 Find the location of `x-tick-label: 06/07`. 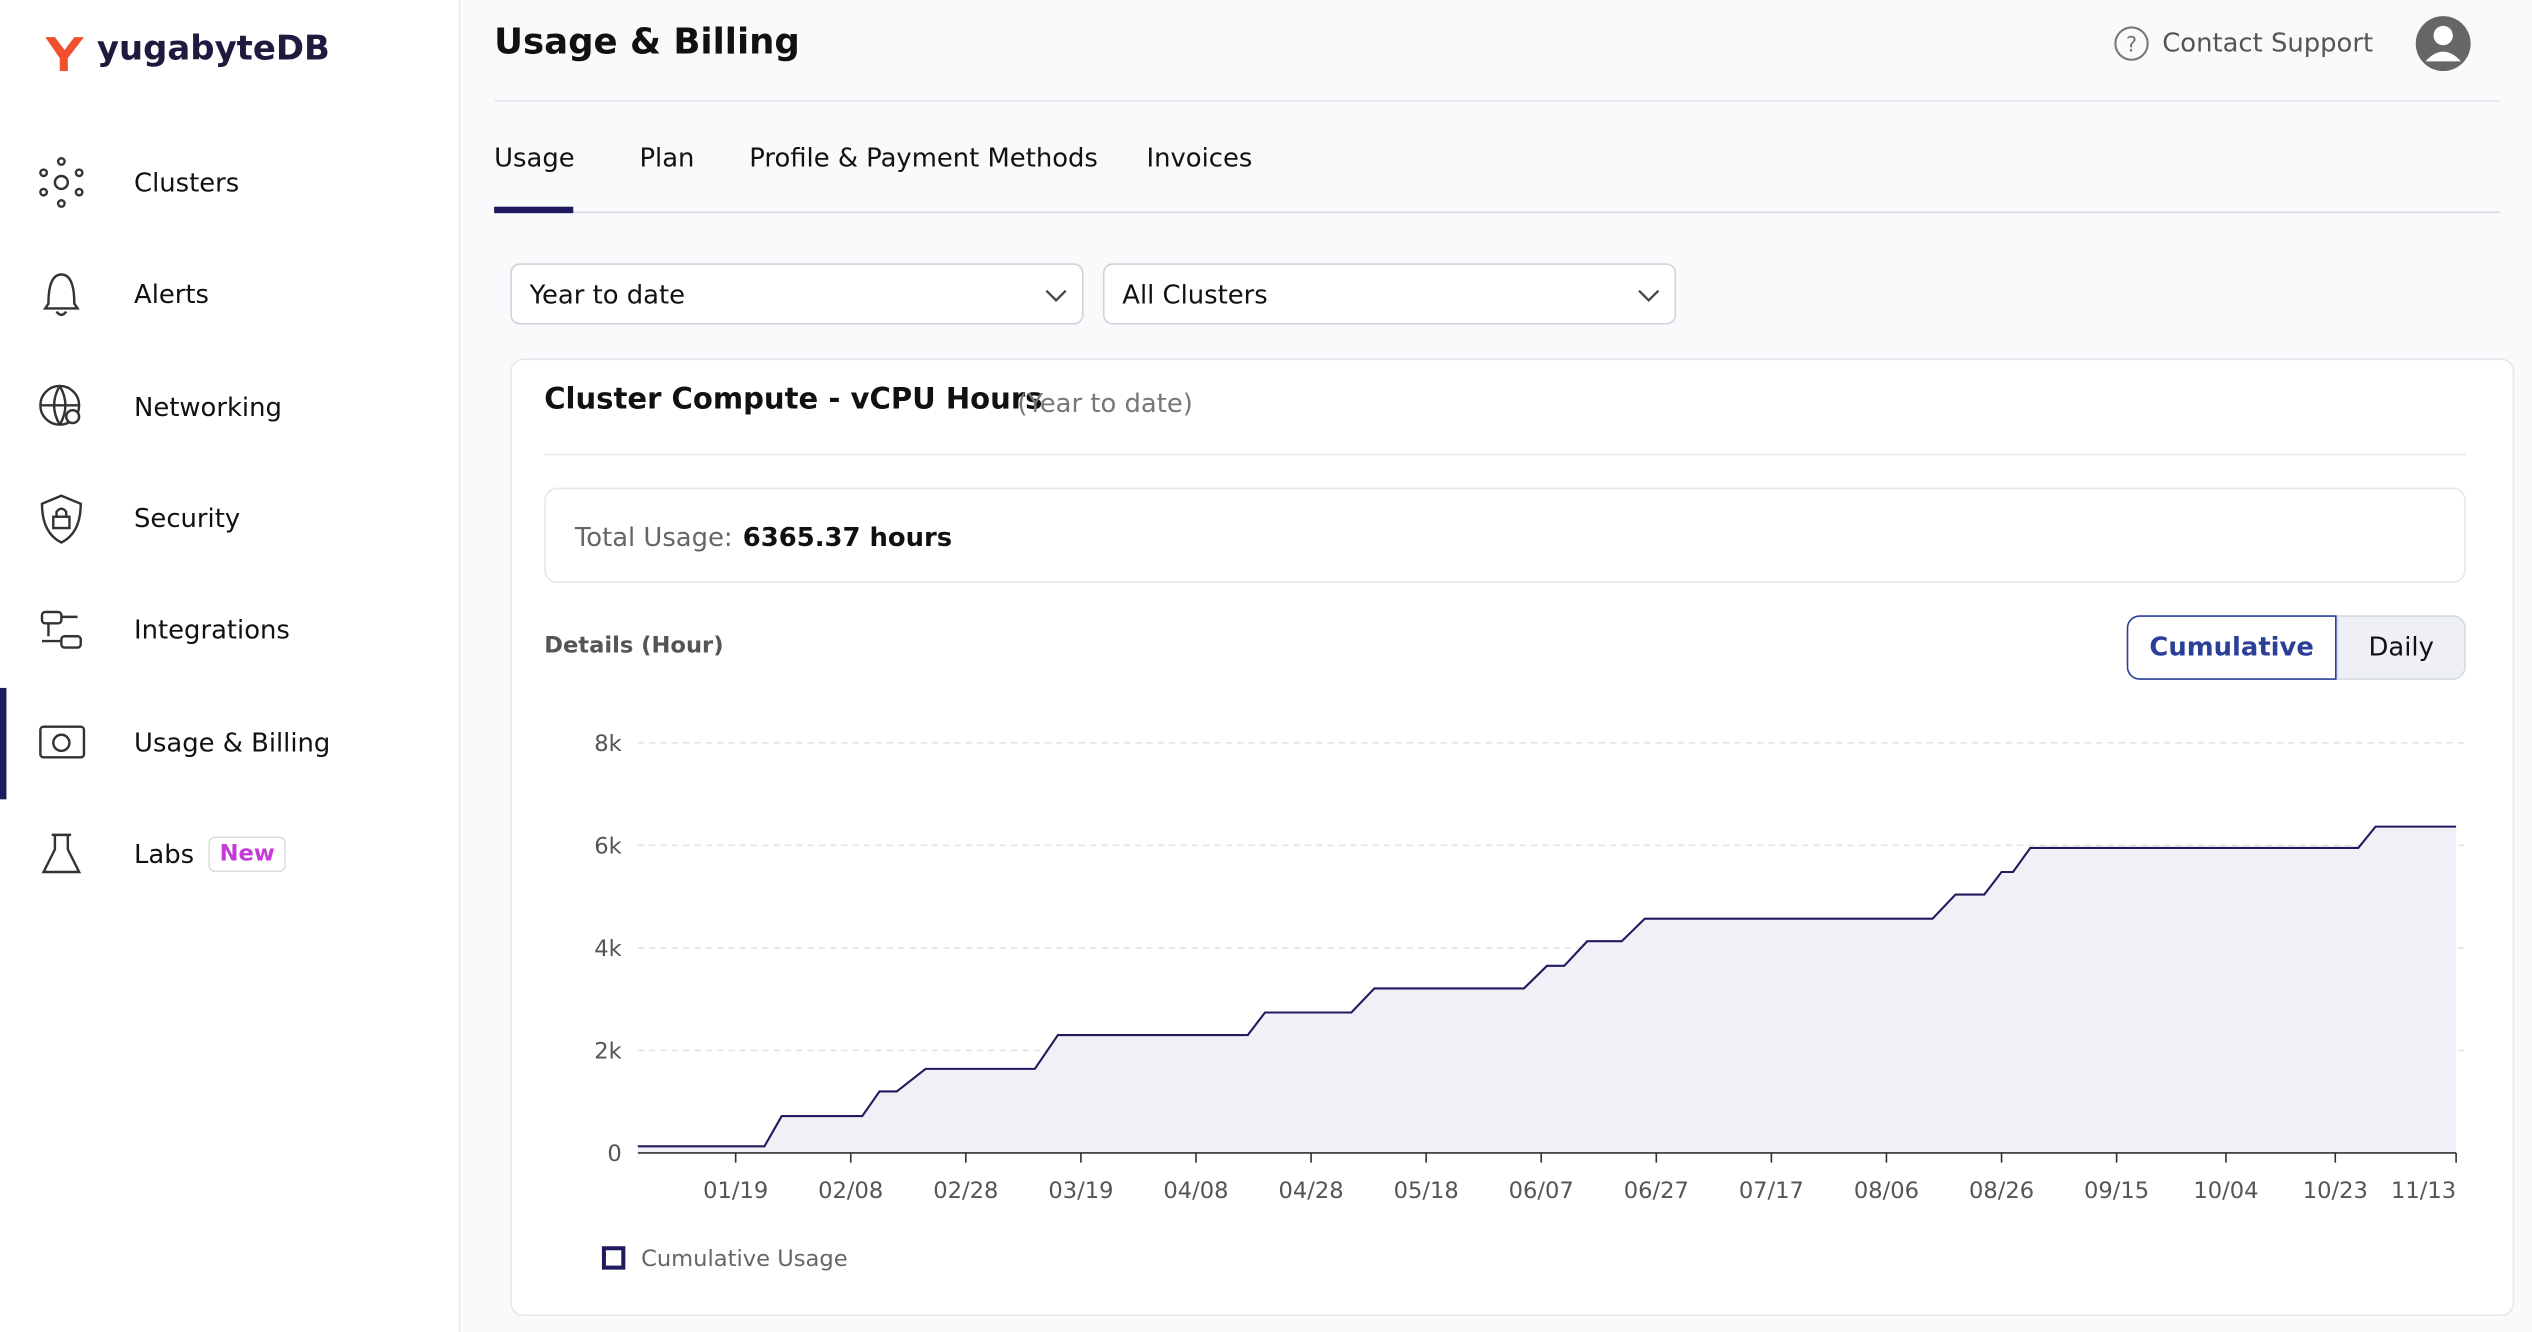

x-tick-label: 06/07 is located at coordinates (1541, 1191).